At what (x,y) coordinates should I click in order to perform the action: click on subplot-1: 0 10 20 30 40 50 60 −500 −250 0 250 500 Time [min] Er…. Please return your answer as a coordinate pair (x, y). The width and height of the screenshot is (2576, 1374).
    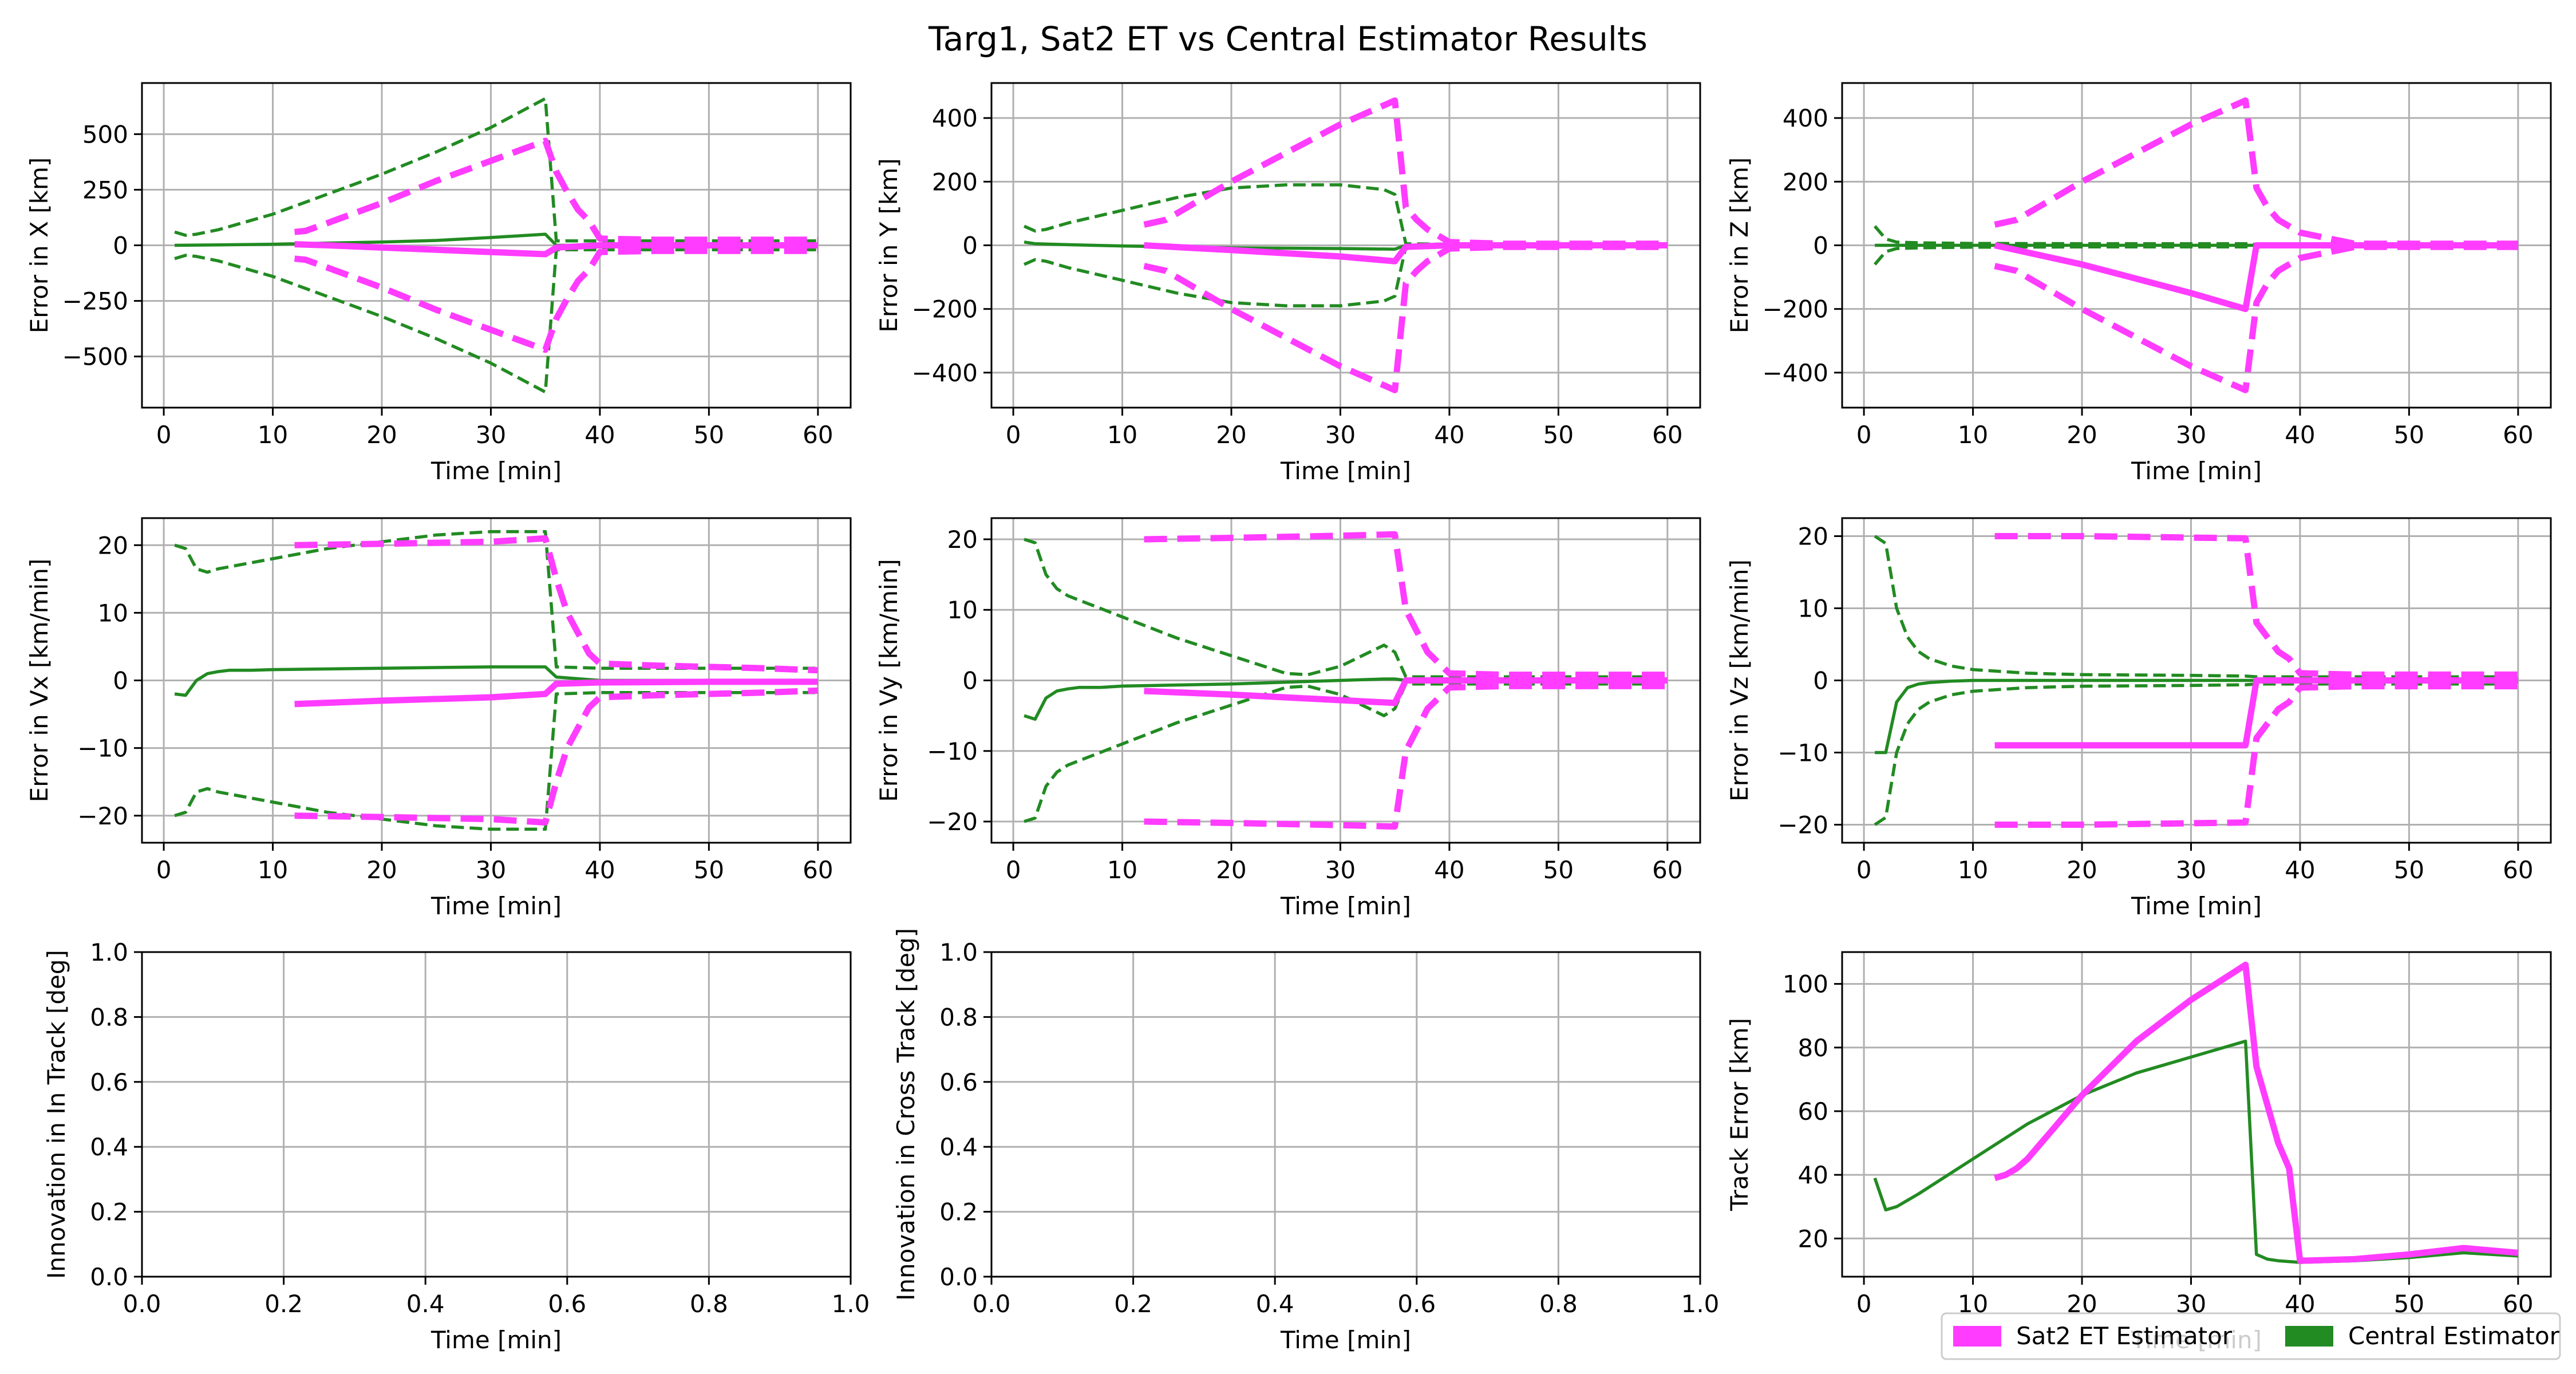
    Looking at the image, I should click on (438, 283).